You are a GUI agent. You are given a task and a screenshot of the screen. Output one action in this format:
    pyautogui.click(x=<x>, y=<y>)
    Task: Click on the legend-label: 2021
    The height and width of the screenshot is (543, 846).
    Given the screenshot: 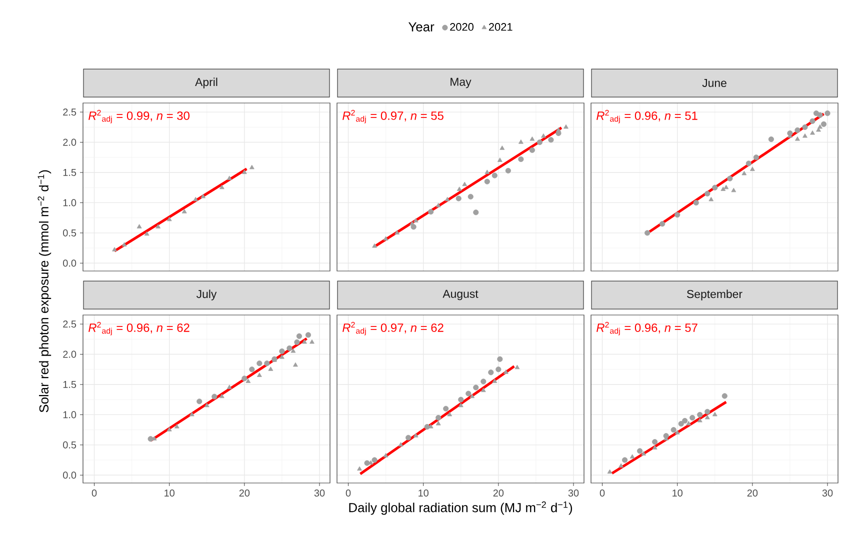 What is the action you would take?
    pyautogui.click(x=500, y=27)
    